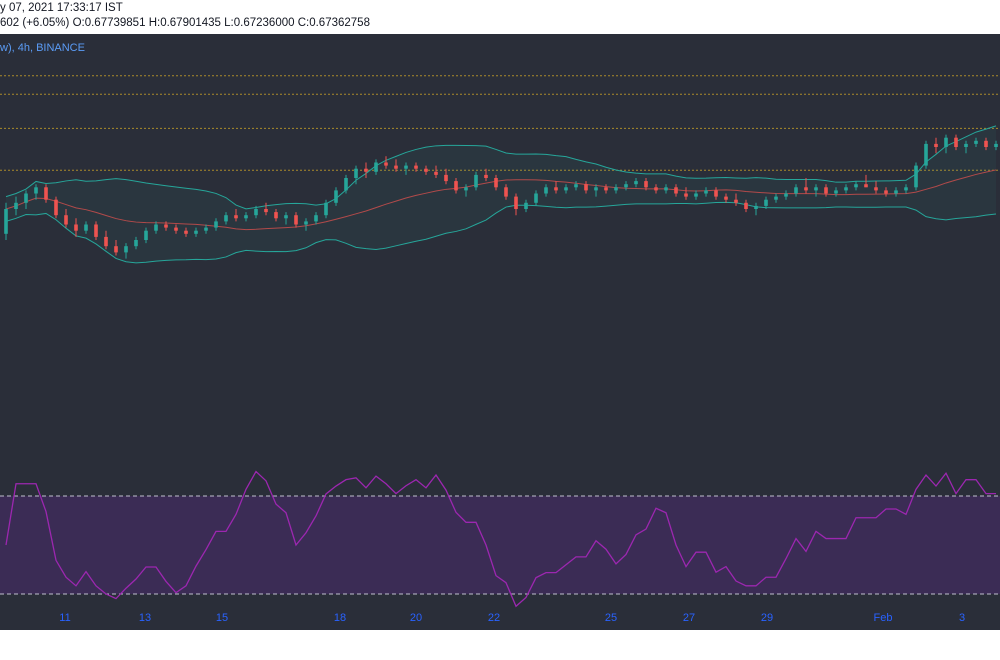 Image resolution: width=1000 pixels, height=660 pixels. I want to click on low-label: L:, so click(229, 23).